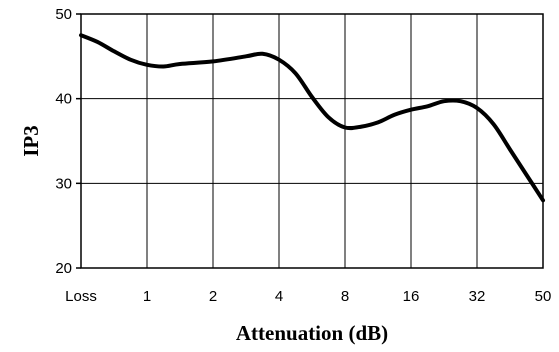  Describe the element at coordinates (213, 296) in the screenshot. I see `x-tick-label: 2` at that location.